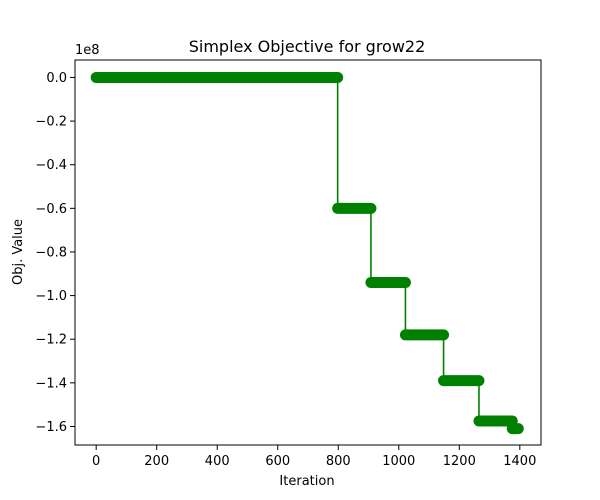 Image resolution: width=600 pixels, height=500 pixels. What do you see at coordinates (459, 461) in the screenshot?
I see `x-tick-label-6: 1200` at bounding box center [459, 461].